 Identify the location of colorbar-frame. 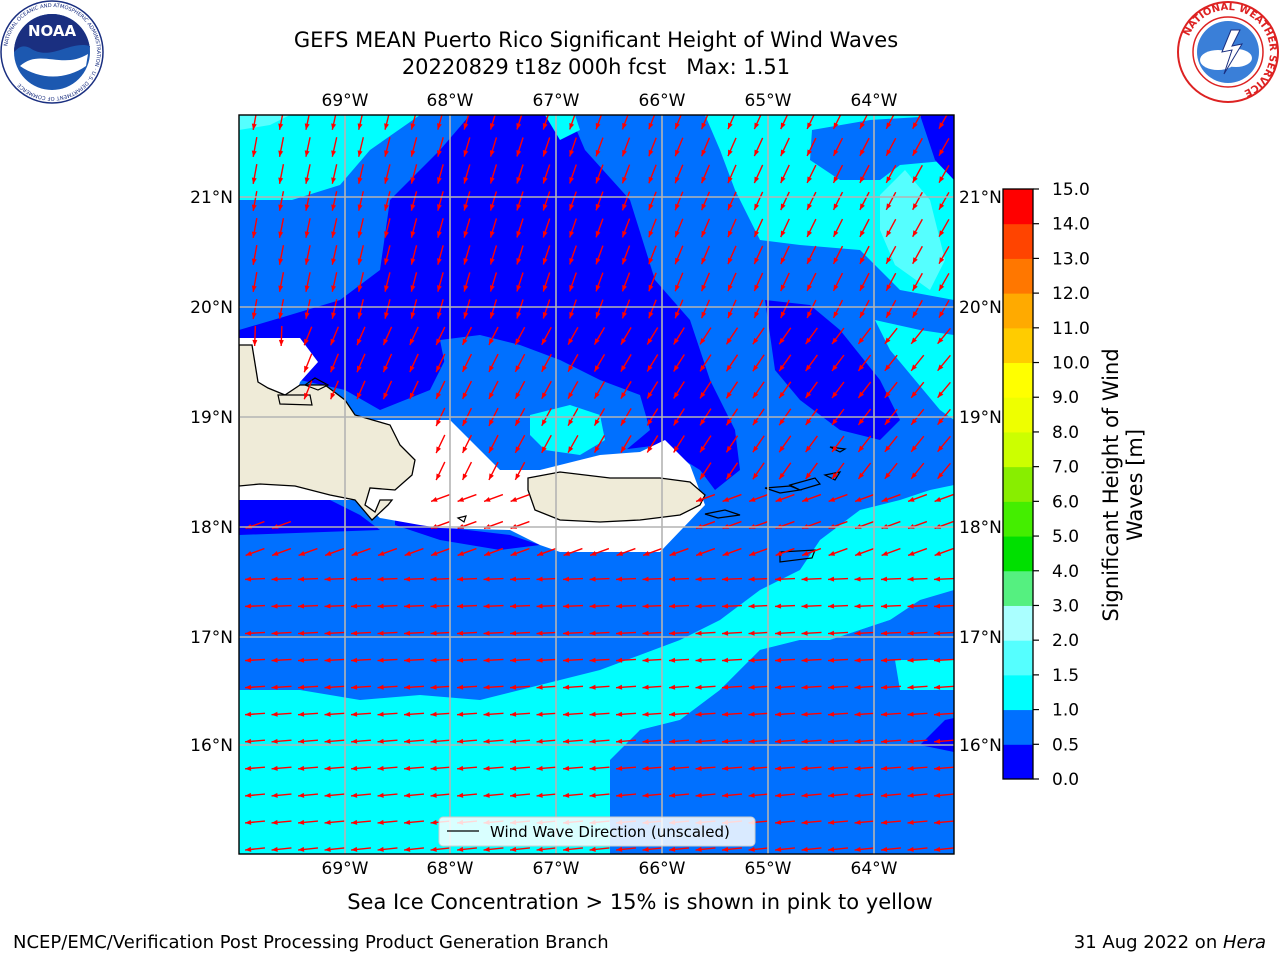
(1018, 484).